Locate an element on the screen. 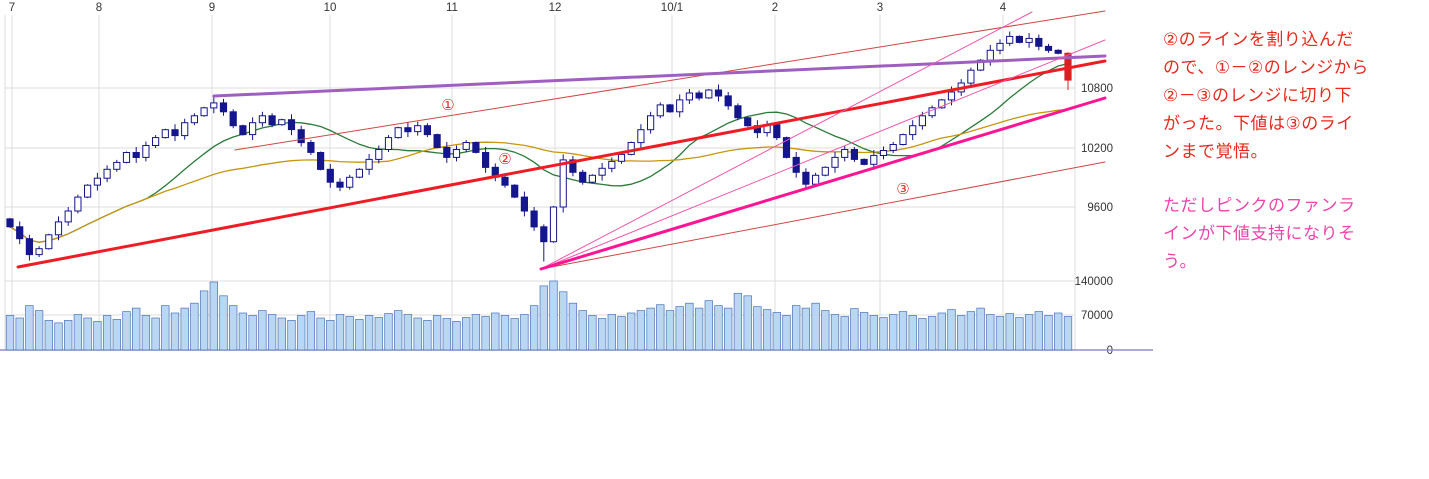  comment-paragraph-2: ただしピンクのファンラインが下値支持になりそう。 is located at coordinates (1259, 233).